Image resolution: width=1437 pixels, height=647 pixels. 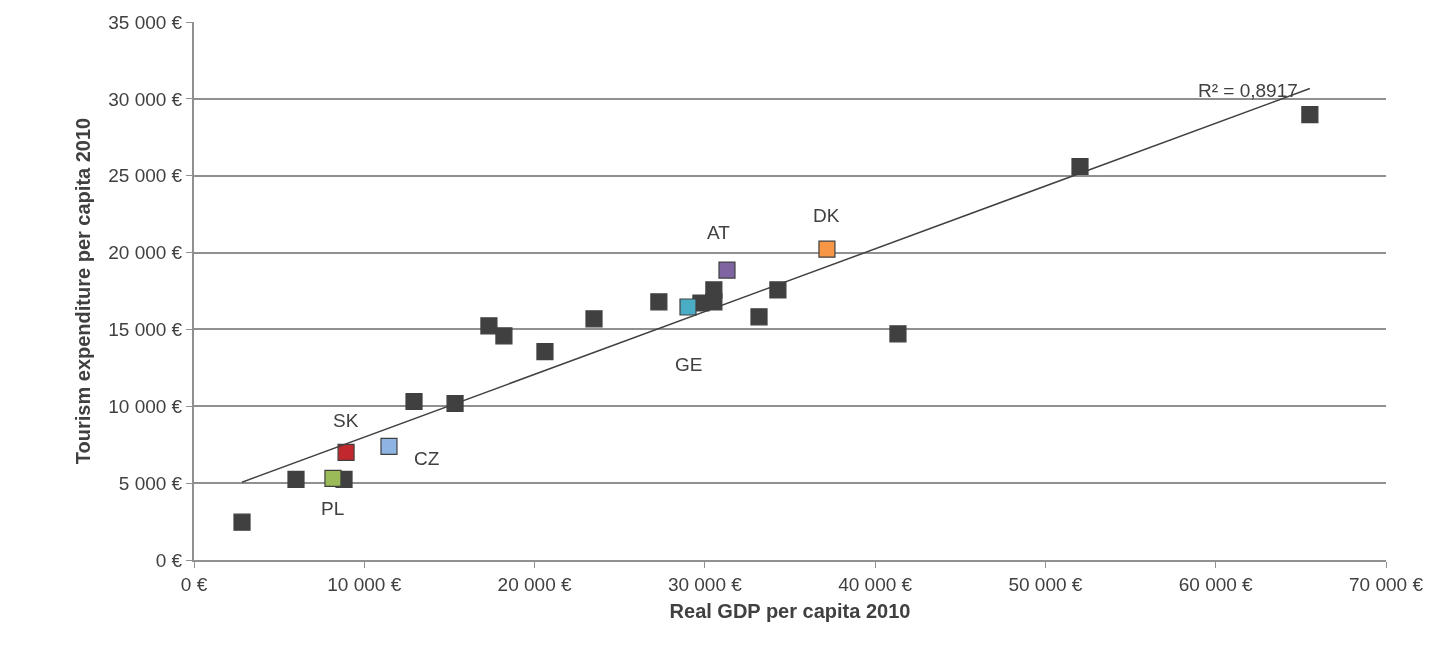 I want to click on series-label: DK, so click(x=826, y=215).